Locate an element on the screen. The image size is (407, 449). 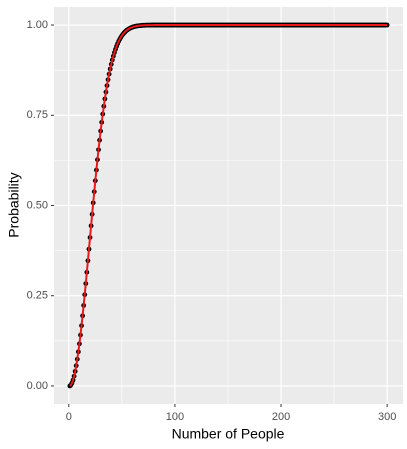
x-axis-title: Number of People is located at coordinates (228, 434).